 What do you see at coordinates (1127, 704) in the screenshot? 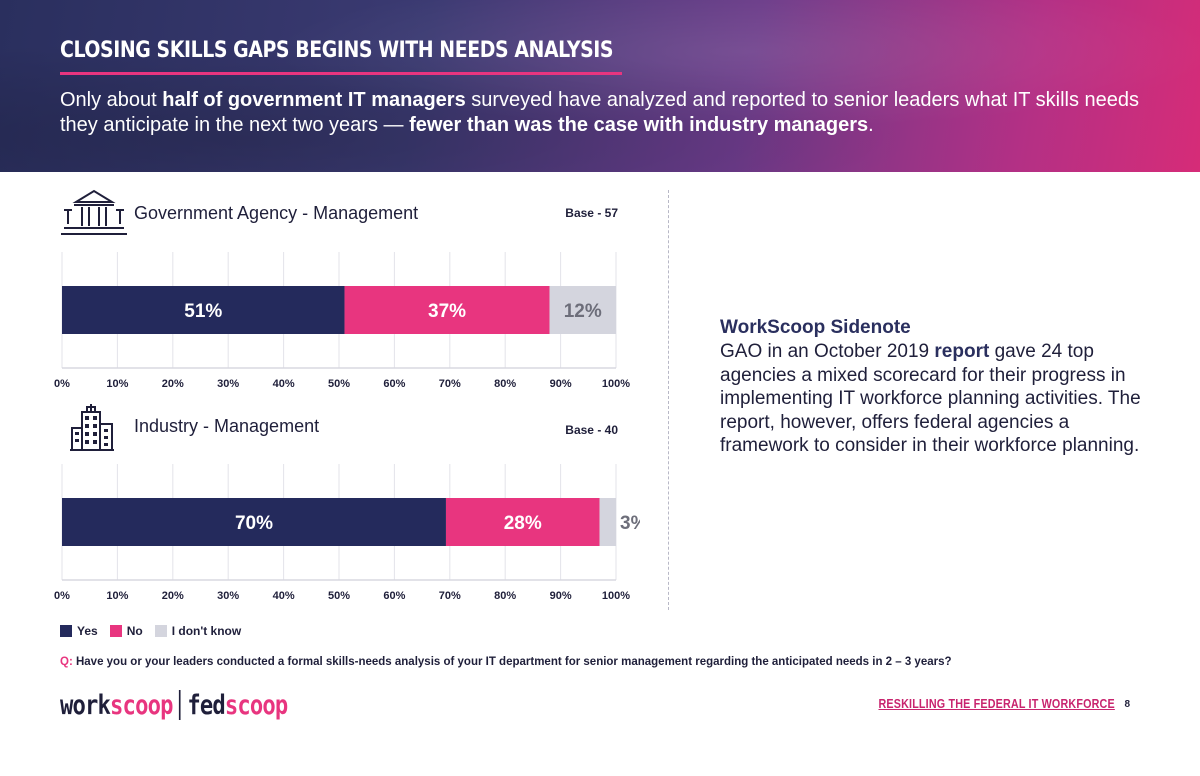
I see `page-number: 8` at bounding box center [1127, 704].